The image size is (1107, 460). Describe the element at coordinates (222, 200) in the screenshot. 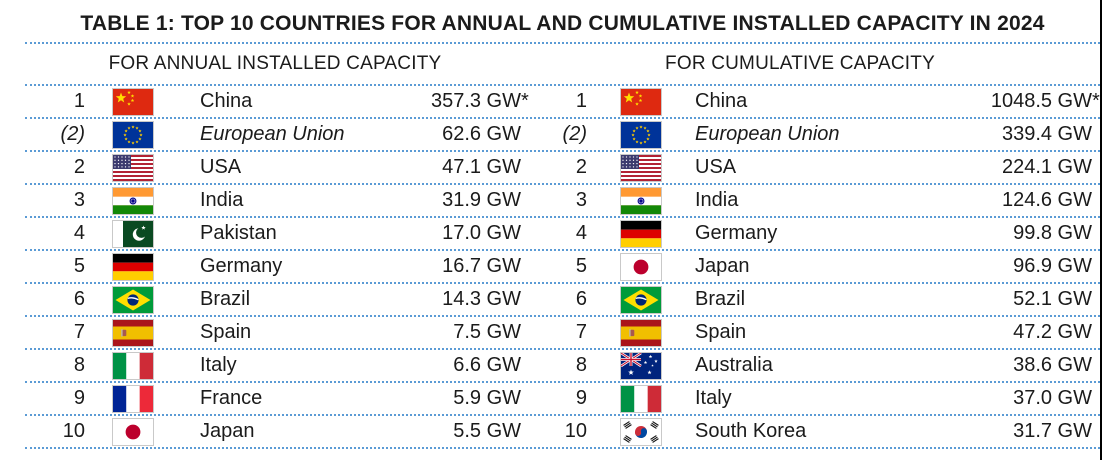

I see `annual-country-name: India` at that location.